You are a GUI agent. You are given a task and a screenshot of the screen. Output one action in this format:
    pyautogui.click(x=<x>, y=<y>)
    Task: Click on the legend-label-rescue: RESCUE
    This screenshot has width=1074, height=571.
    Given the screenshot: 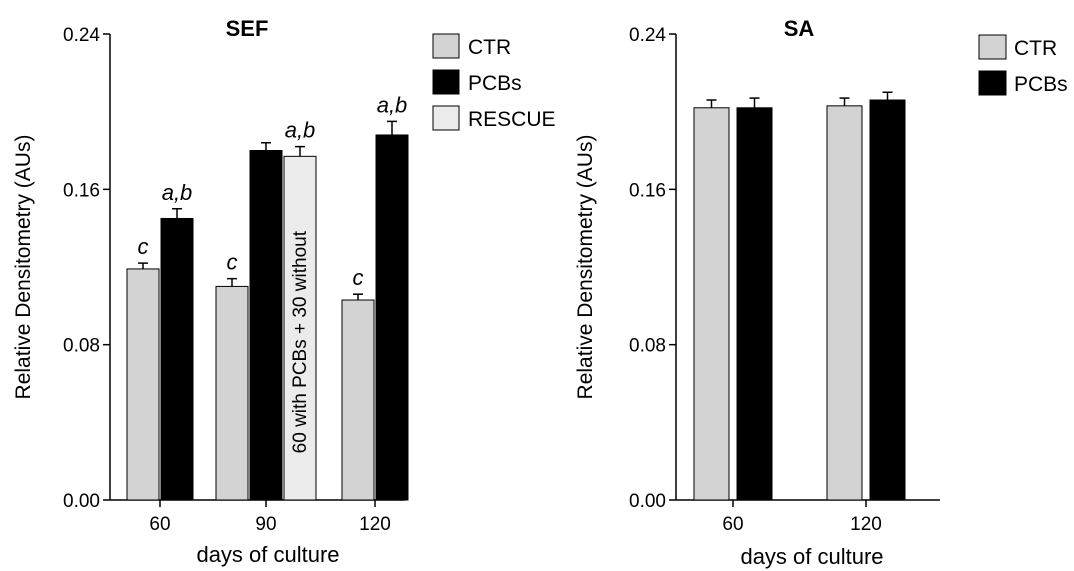 What is the action you would take?
    pyautogui.click(x=512, y=119)
    